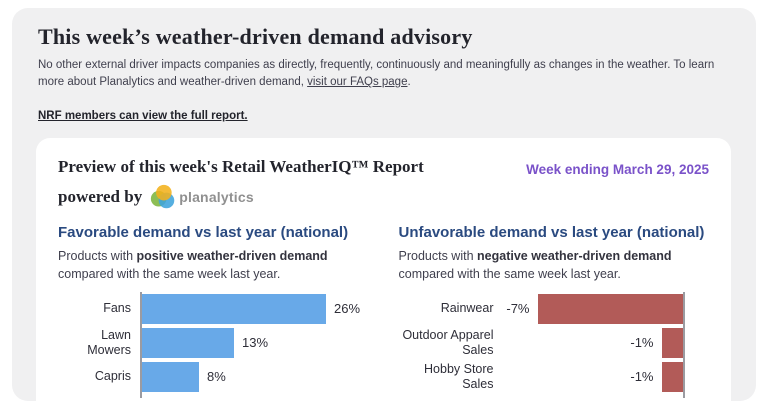 This screenshot has height=409, width=768. What do you see at coordinates (143, 115) in the screenshot?
I see `nrf-report-link: NRF members can view the full report.` at bounding box center [143, 115].